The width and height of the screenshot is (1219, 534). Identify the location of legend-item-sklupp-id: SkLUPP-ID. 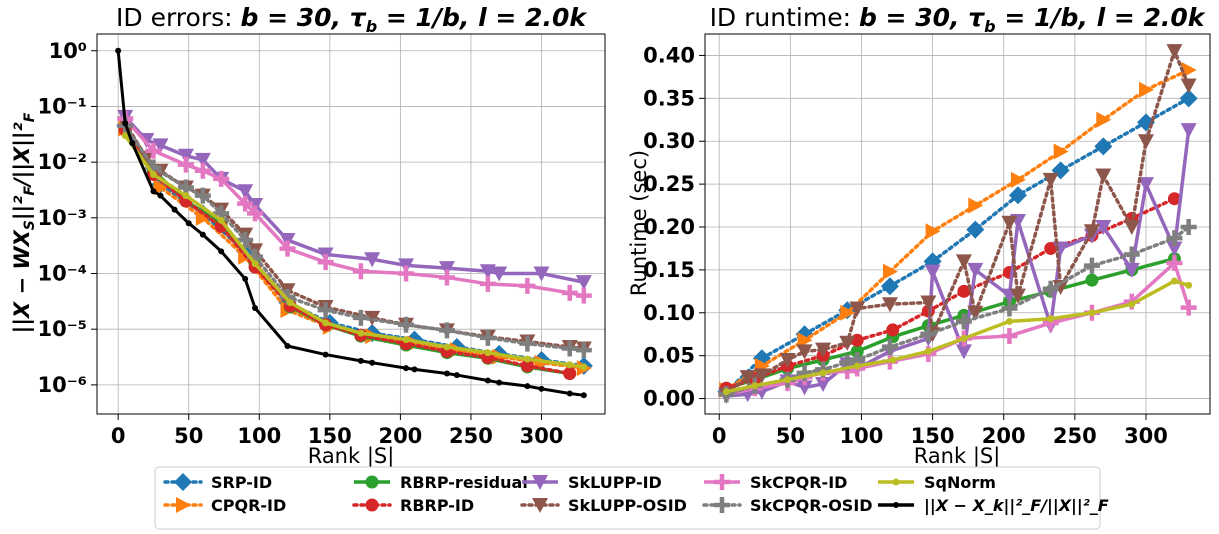
(592, 482).